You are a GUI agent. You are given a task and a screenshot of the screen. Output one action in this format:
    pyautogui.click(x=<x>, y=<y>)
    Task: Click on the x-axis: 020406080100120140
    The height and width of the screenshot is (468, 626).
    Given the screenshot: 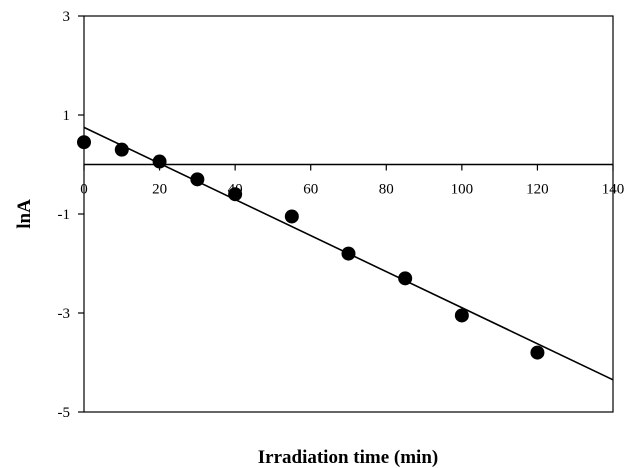 What is the action you would take?
    pyautogui.click(x=352, y=180)
    